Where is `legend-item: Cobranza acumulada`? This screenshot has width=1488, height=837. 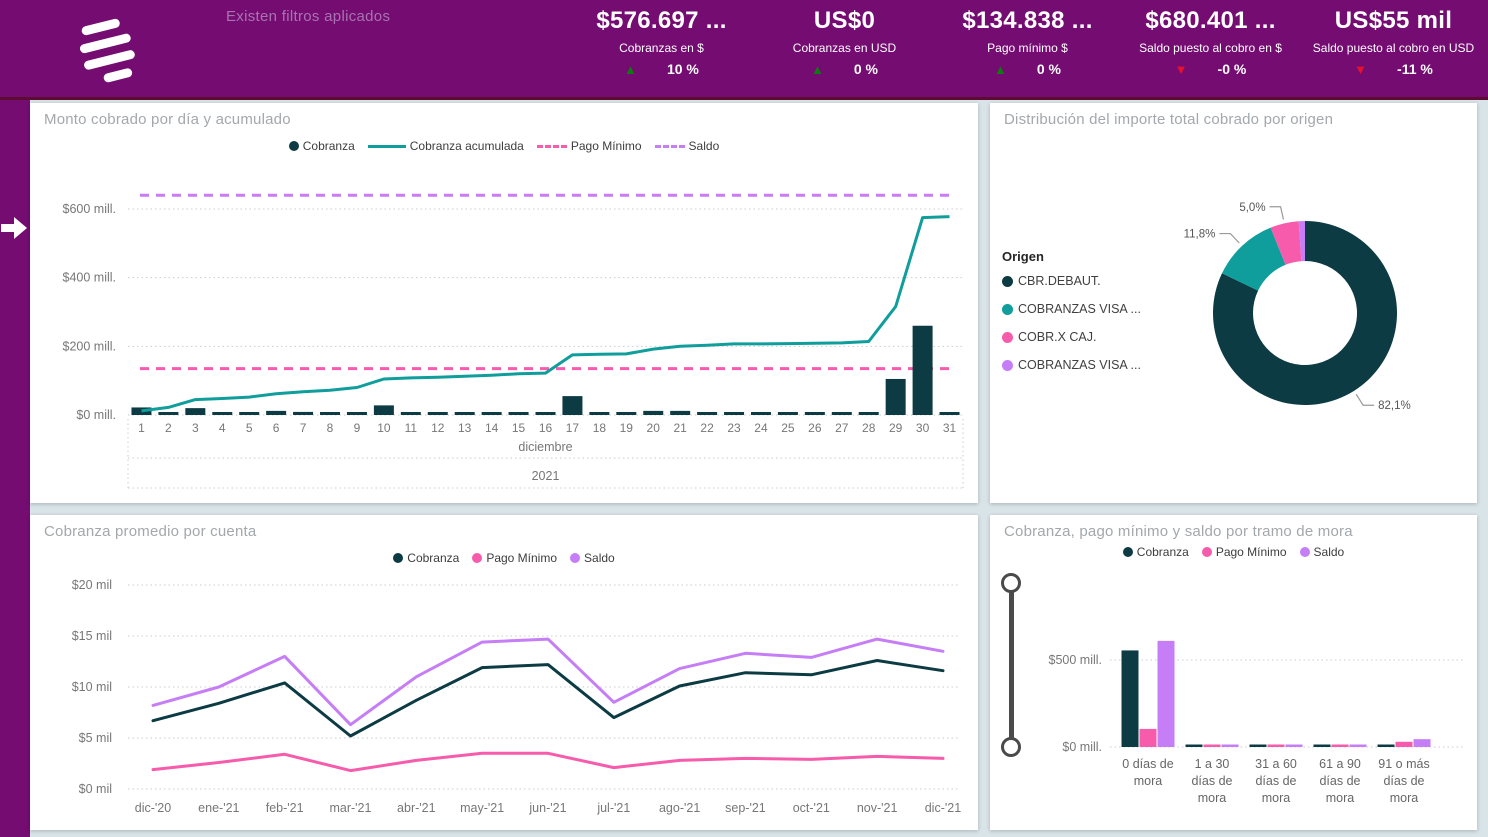 legend-item: Cobranza acumulada is located at coordinates (445, 146).